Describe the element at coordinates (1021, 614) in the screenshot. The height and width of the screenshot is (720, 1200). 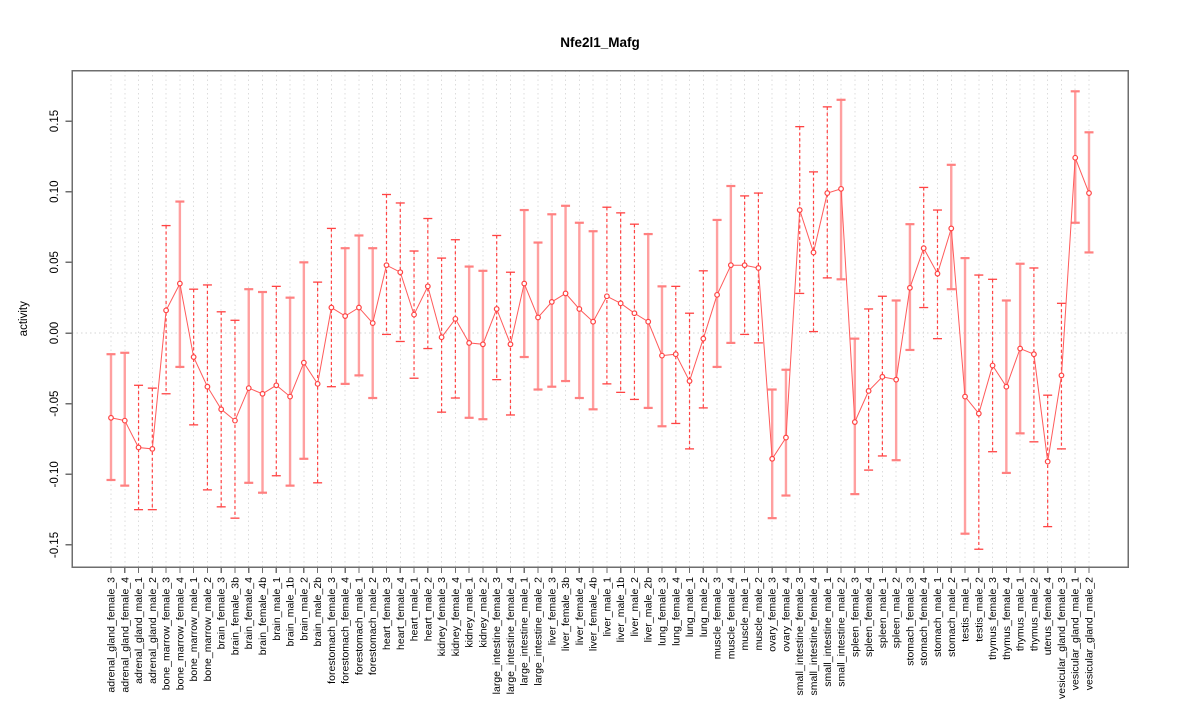
I see `x-tick-label: thymus_male_1` at that location.